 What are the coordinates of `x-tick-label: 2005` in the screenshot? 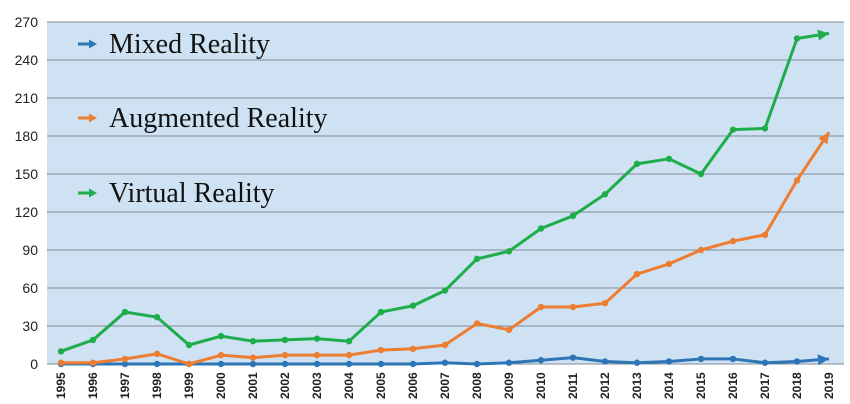 It's located at (381, 385).